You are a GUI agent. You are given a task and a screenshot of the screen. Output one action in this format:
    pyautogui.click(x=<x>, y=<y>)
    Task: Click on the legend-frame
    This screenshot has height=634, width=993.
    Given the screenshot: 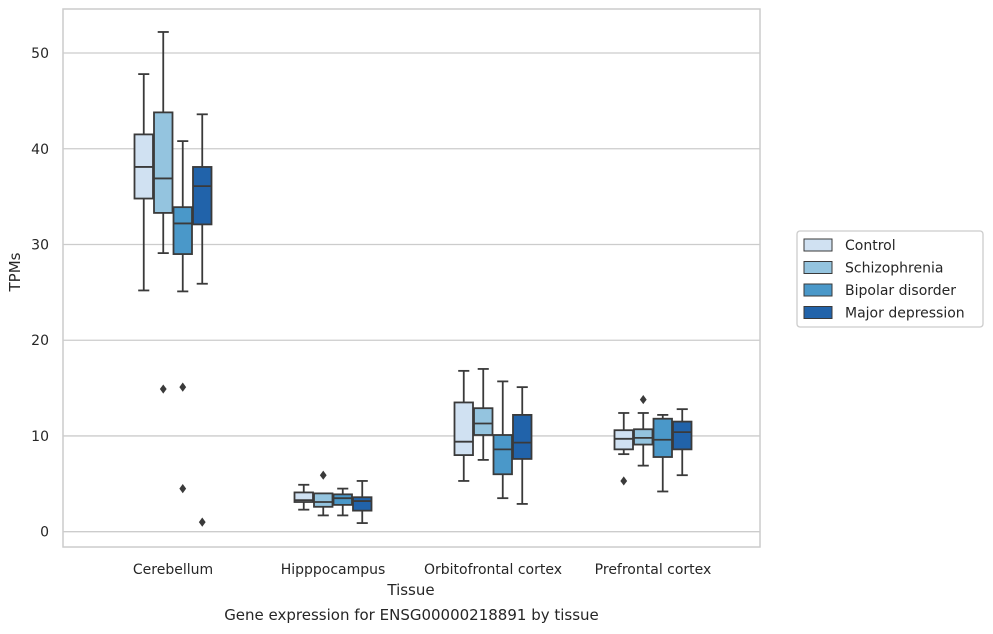 What is the action you would take?
    pyautogui.click(x=890, y=279)
    